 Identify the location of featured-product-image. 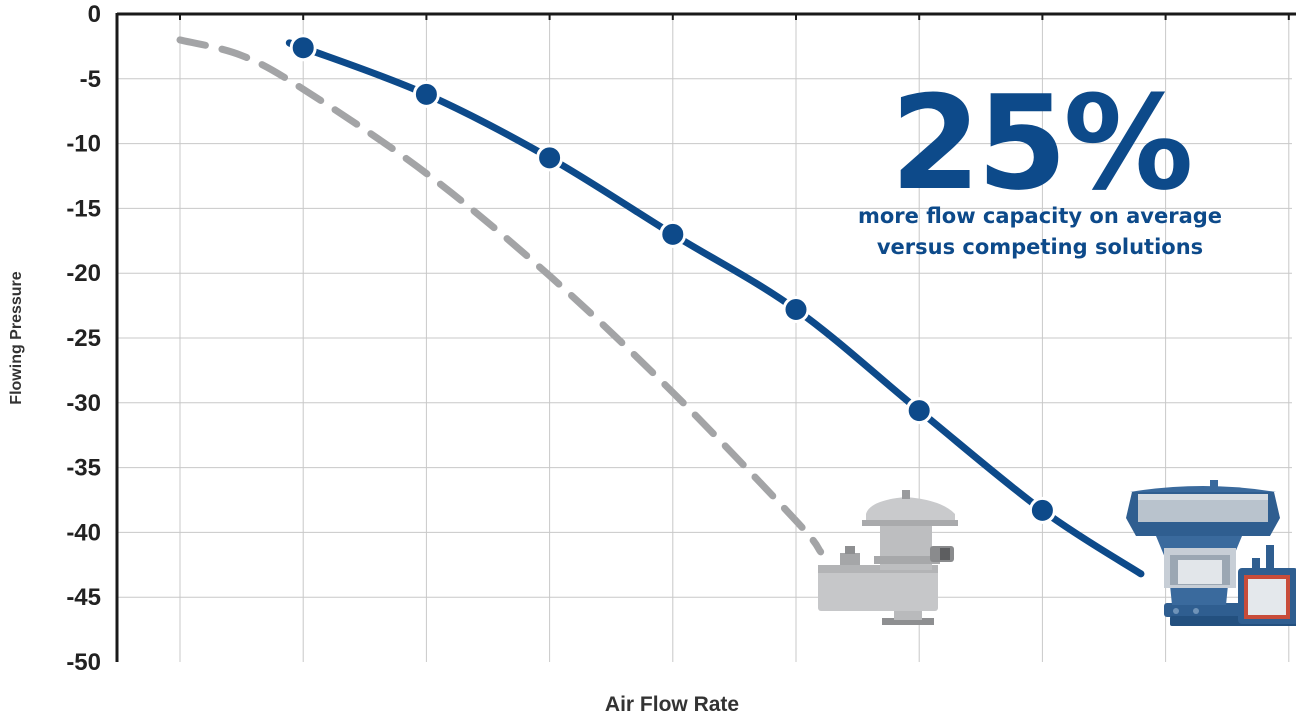
(1211, 553).